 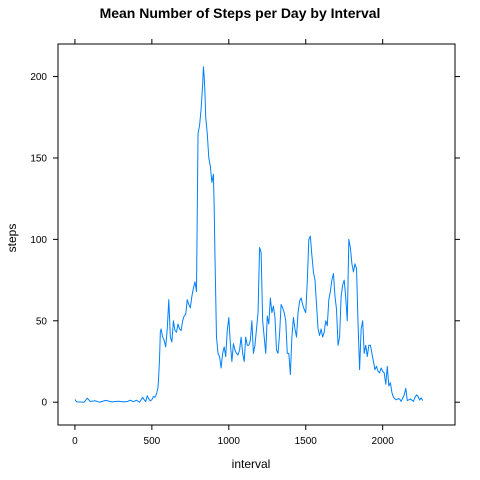 I want to click on x-tick-label: 1000, so click(x=229, y=441).